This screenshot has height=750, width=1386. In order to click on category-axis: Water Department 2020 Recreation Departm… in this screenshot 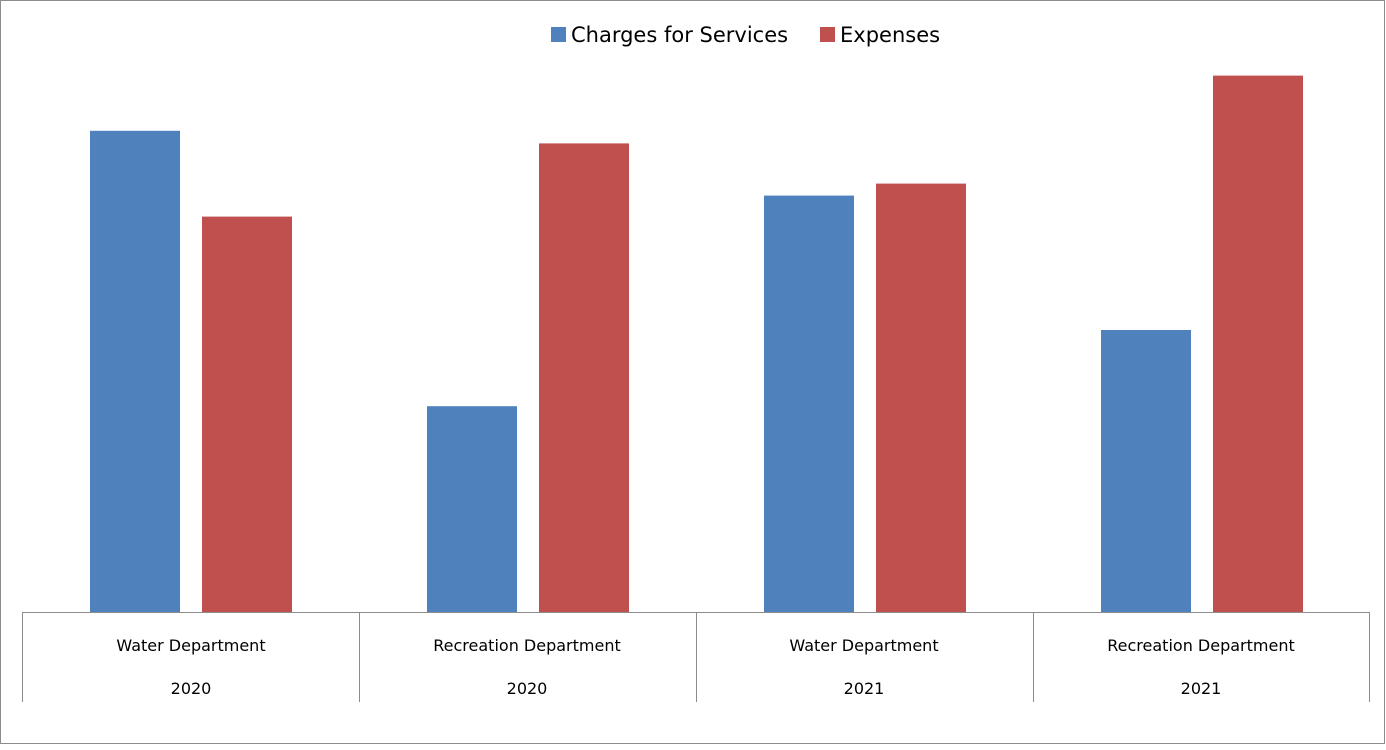, I will do `click(696, 657)`.